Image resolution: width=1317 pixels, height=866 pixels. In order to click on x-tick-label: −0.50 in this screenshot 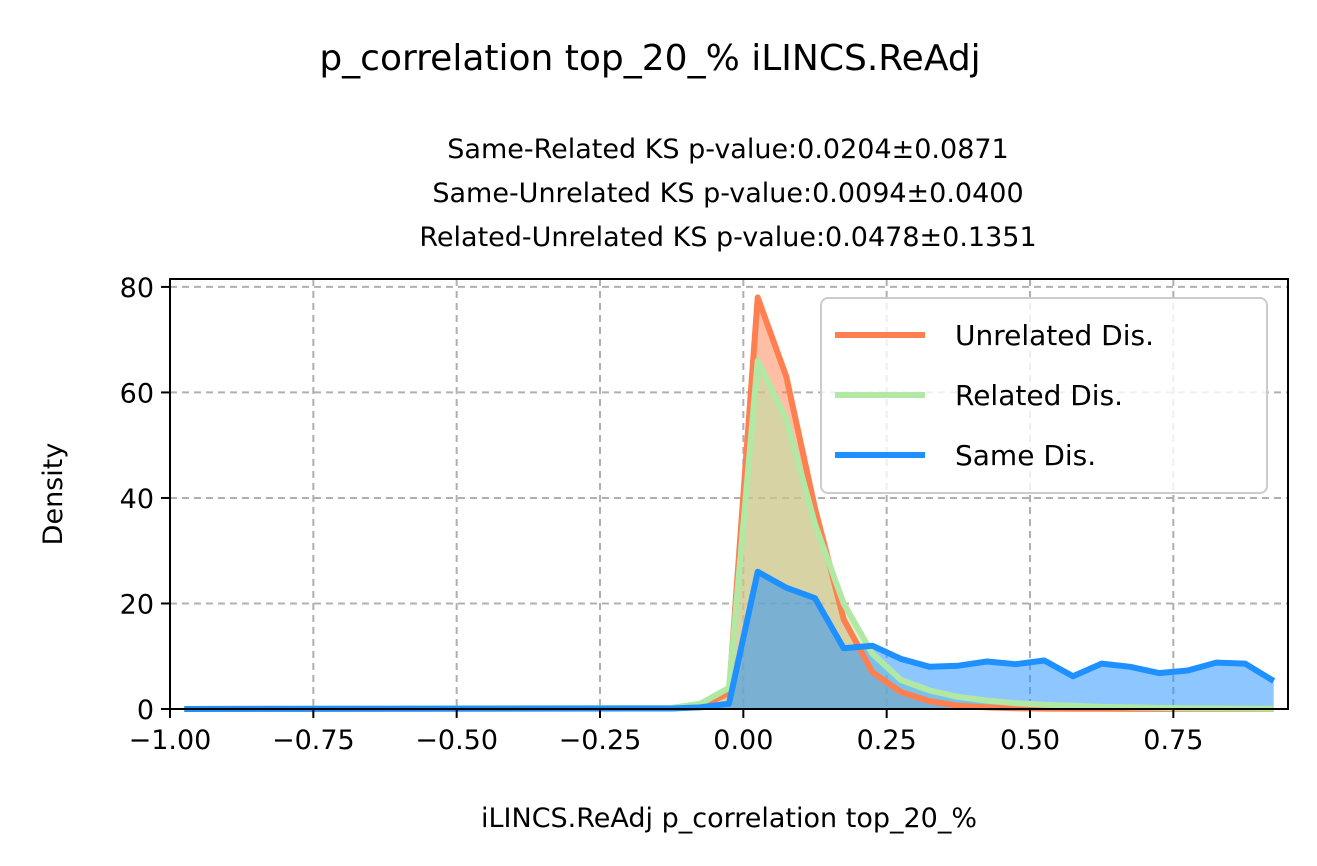, I will do `click(456, 740)`.